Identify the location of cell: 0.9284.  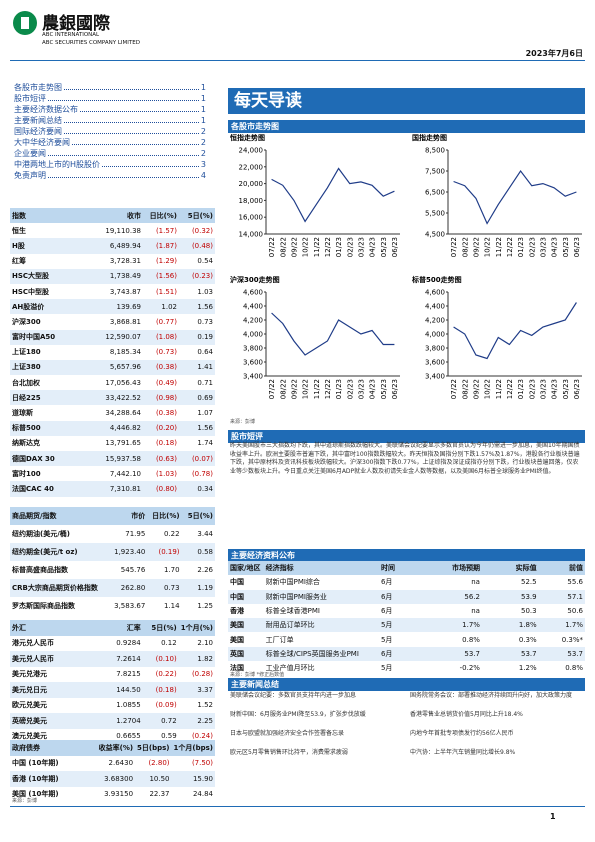
(128, 643).